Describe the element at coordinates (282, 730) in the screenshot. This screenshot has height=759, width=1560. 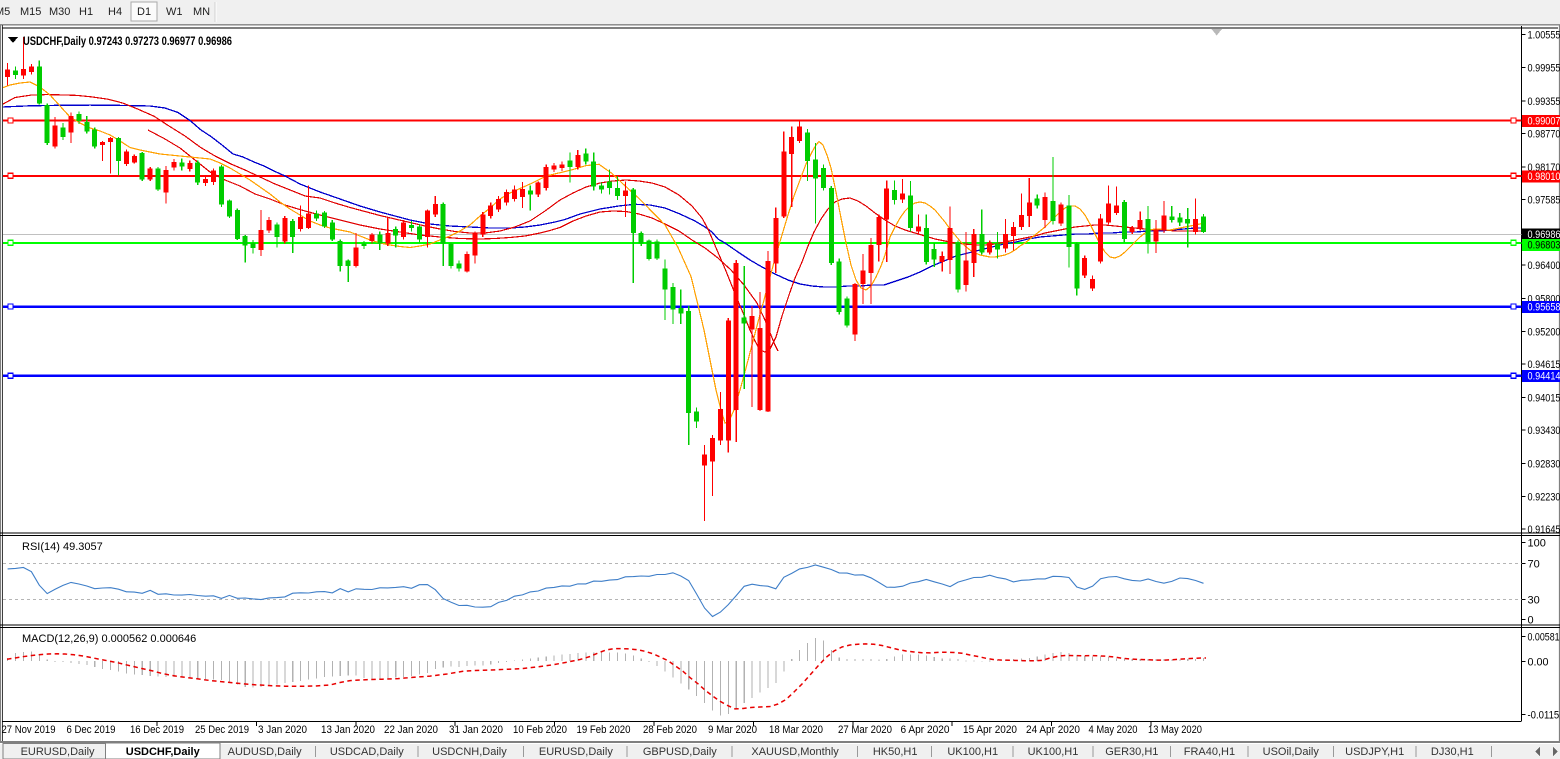
I see `svg-text: 3 Jan 2020` at that location.